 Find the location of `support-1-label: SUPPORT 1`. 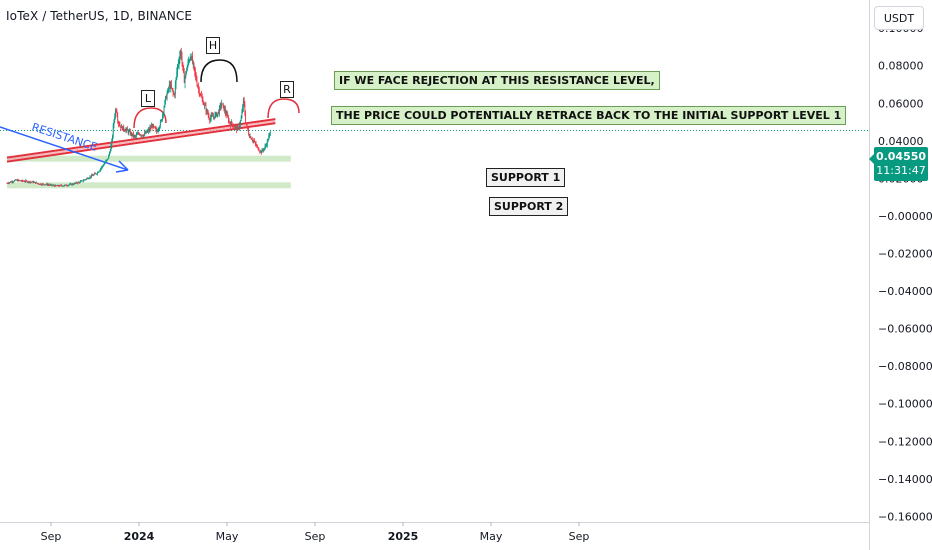

support-1-label: SUPPORT 1 is located at coordinates (526, 177).